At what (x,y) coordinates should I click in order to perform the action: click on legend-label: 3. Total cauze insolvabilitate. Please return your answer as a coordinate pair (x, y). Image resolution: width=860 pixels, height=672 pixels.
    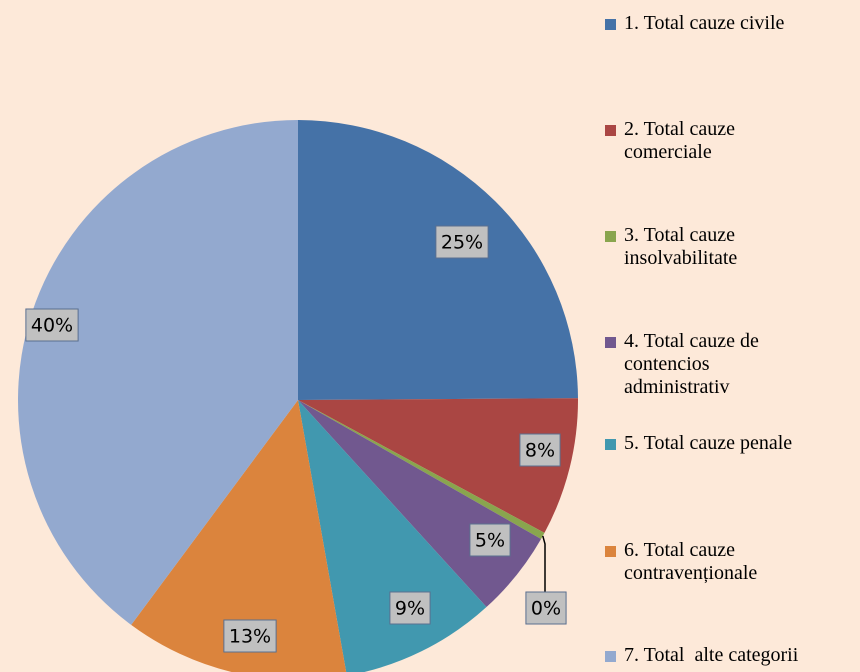
    Looking at the image, I should click on (681, 246).